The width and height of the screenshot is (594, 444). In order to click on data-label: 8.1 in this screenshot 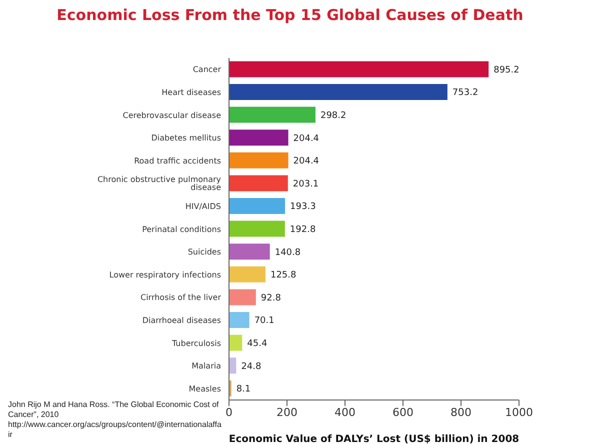, I will do `click(243, 389)`.